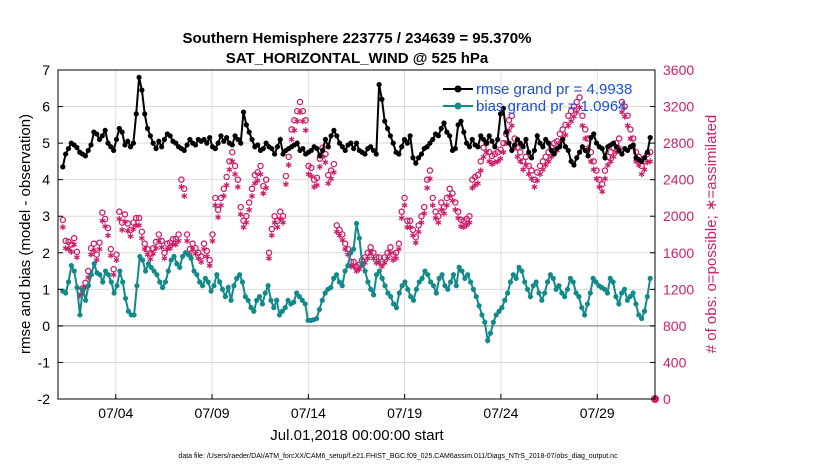 This screenshot has height=470, width=830. What do you see at coordinates (46, 143) in the screenshot?
I see `left-tick-label: 5` at bounding box center [46, 143].